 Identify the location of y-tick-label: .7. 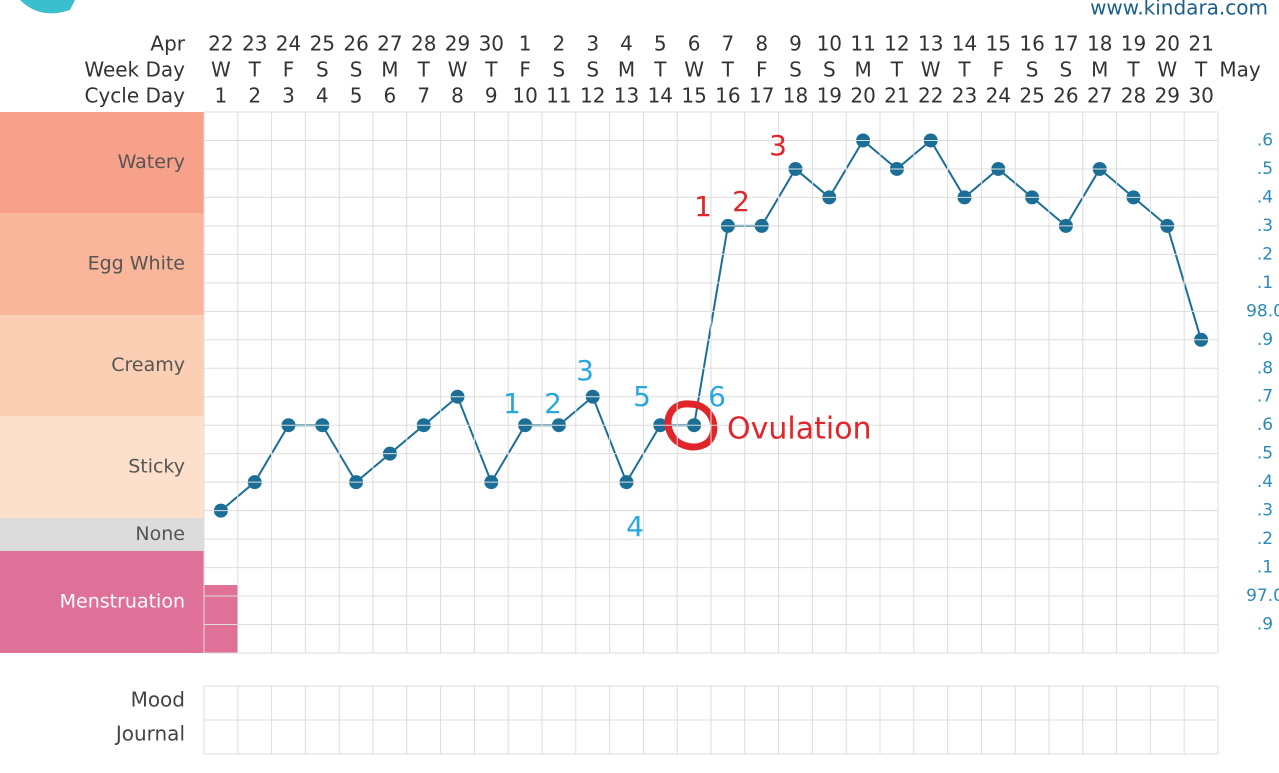
(1265, 397).